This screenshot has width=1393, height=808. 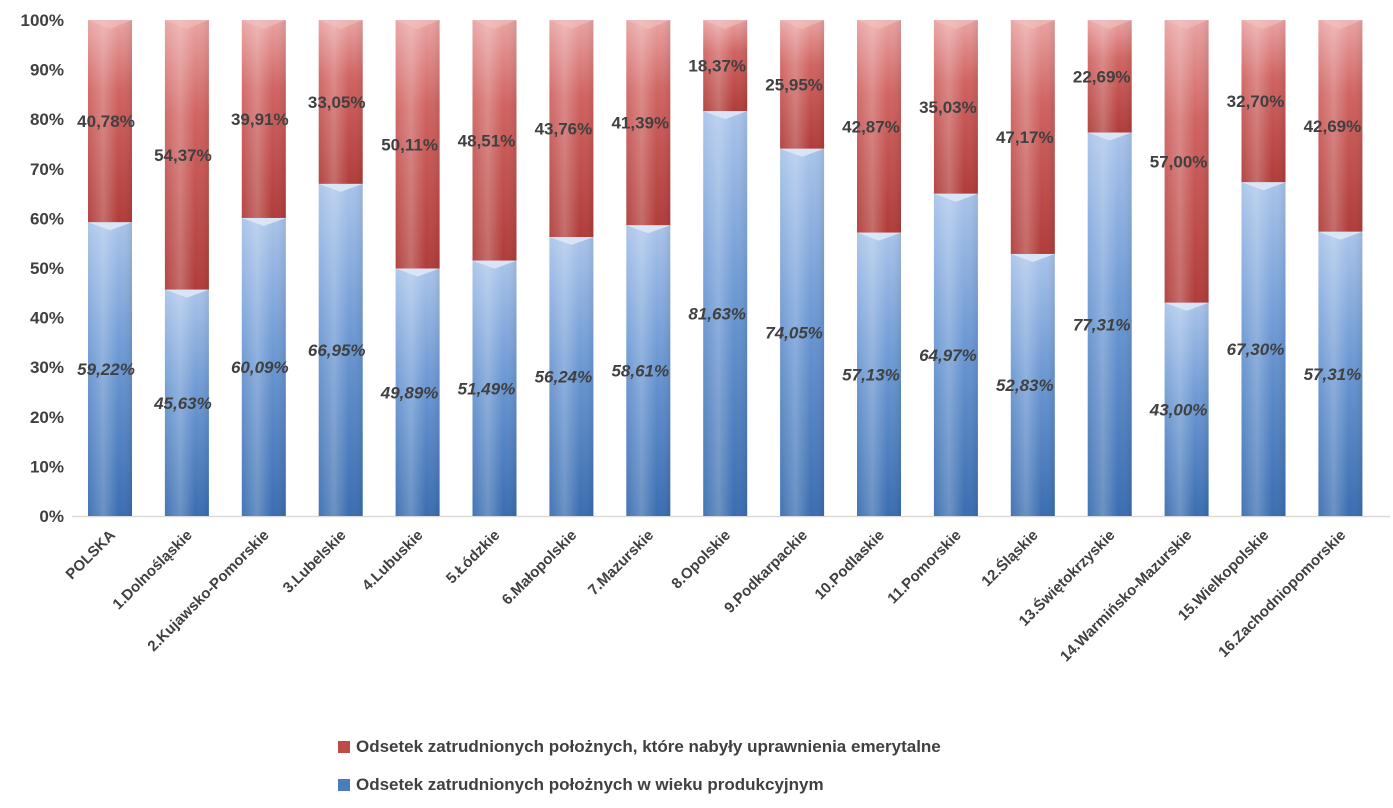 I want to click on y-tick-label: 70%, so click(x=47, y=169).